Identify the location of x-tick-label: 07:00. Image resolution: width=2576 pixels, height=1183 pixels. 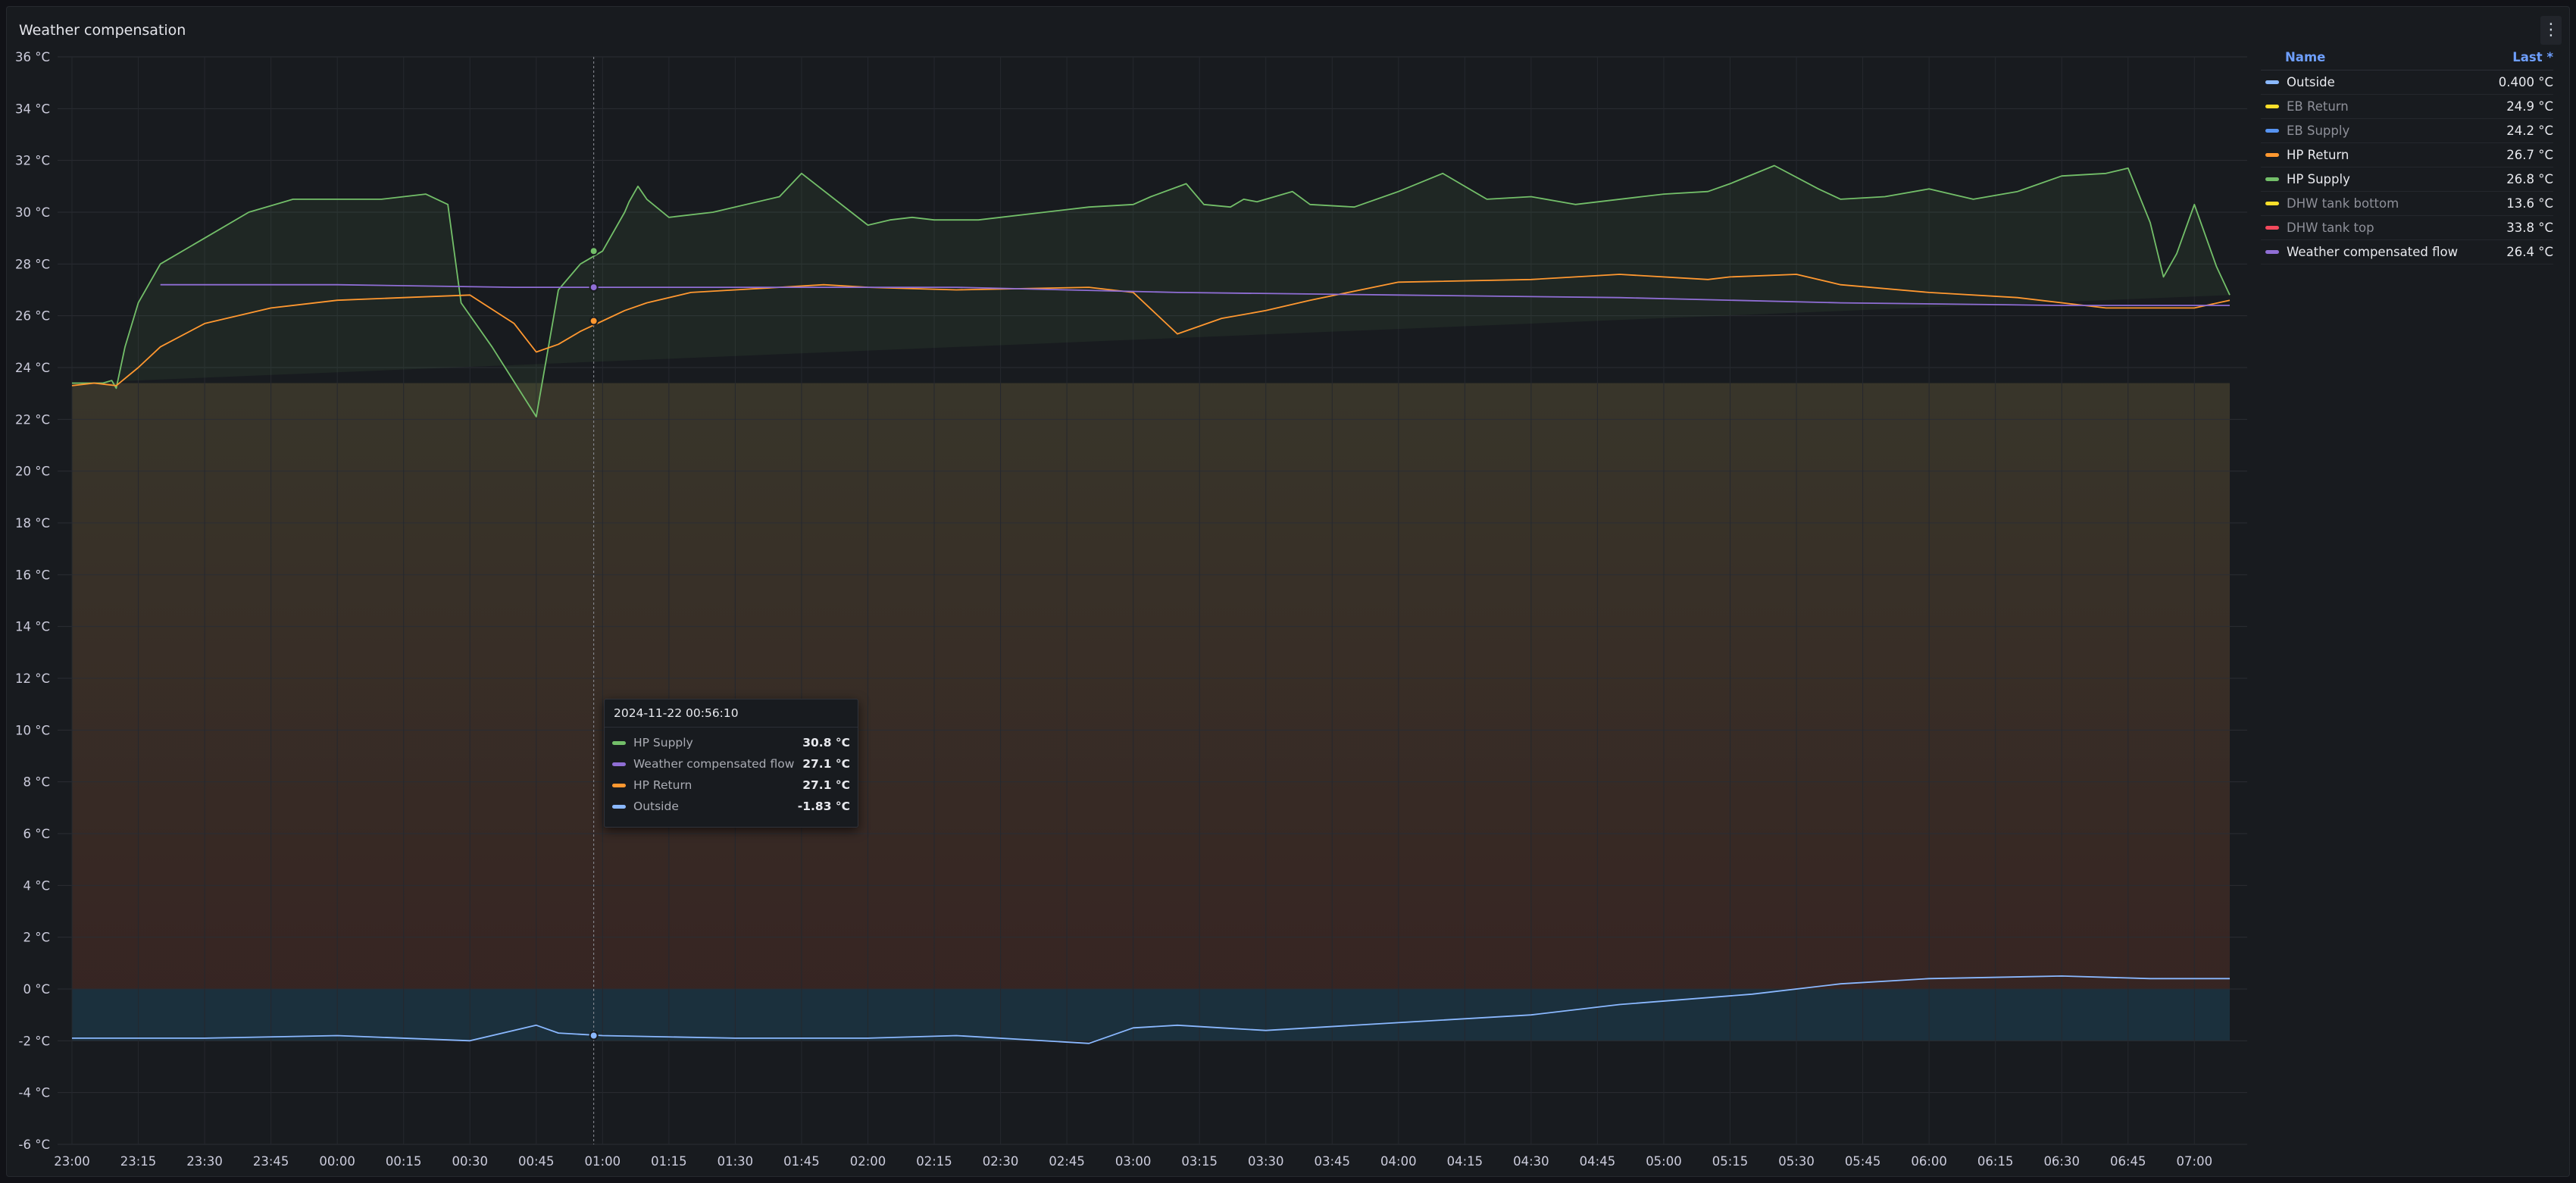
(2195, 1161).